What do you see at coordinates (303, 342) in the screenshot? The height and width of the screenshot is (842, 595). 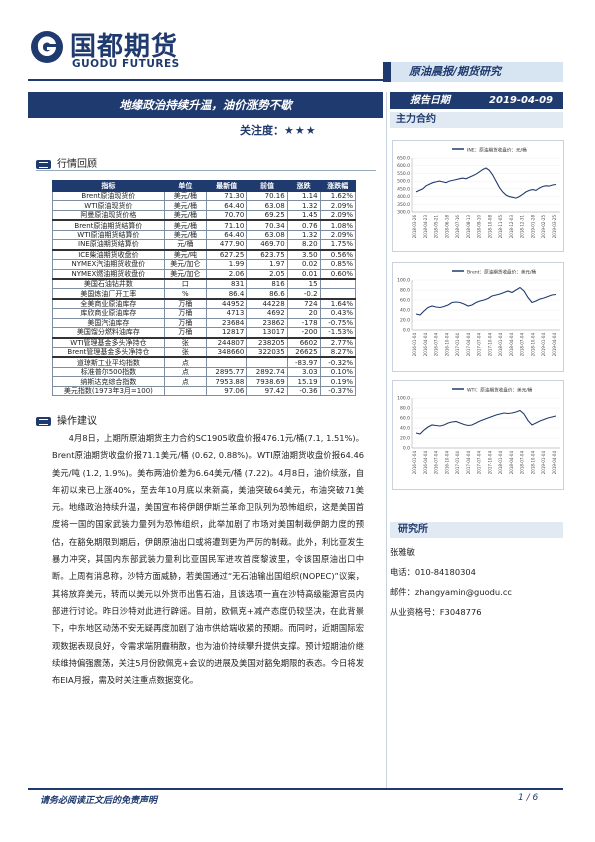 I see `table-cell: 6602` at bounding box center [303, 342].